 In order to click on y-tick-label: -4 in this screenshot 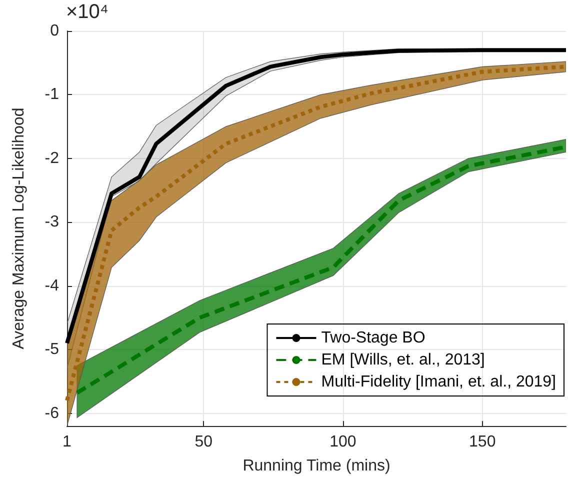, I will do `click(52, 285)`.